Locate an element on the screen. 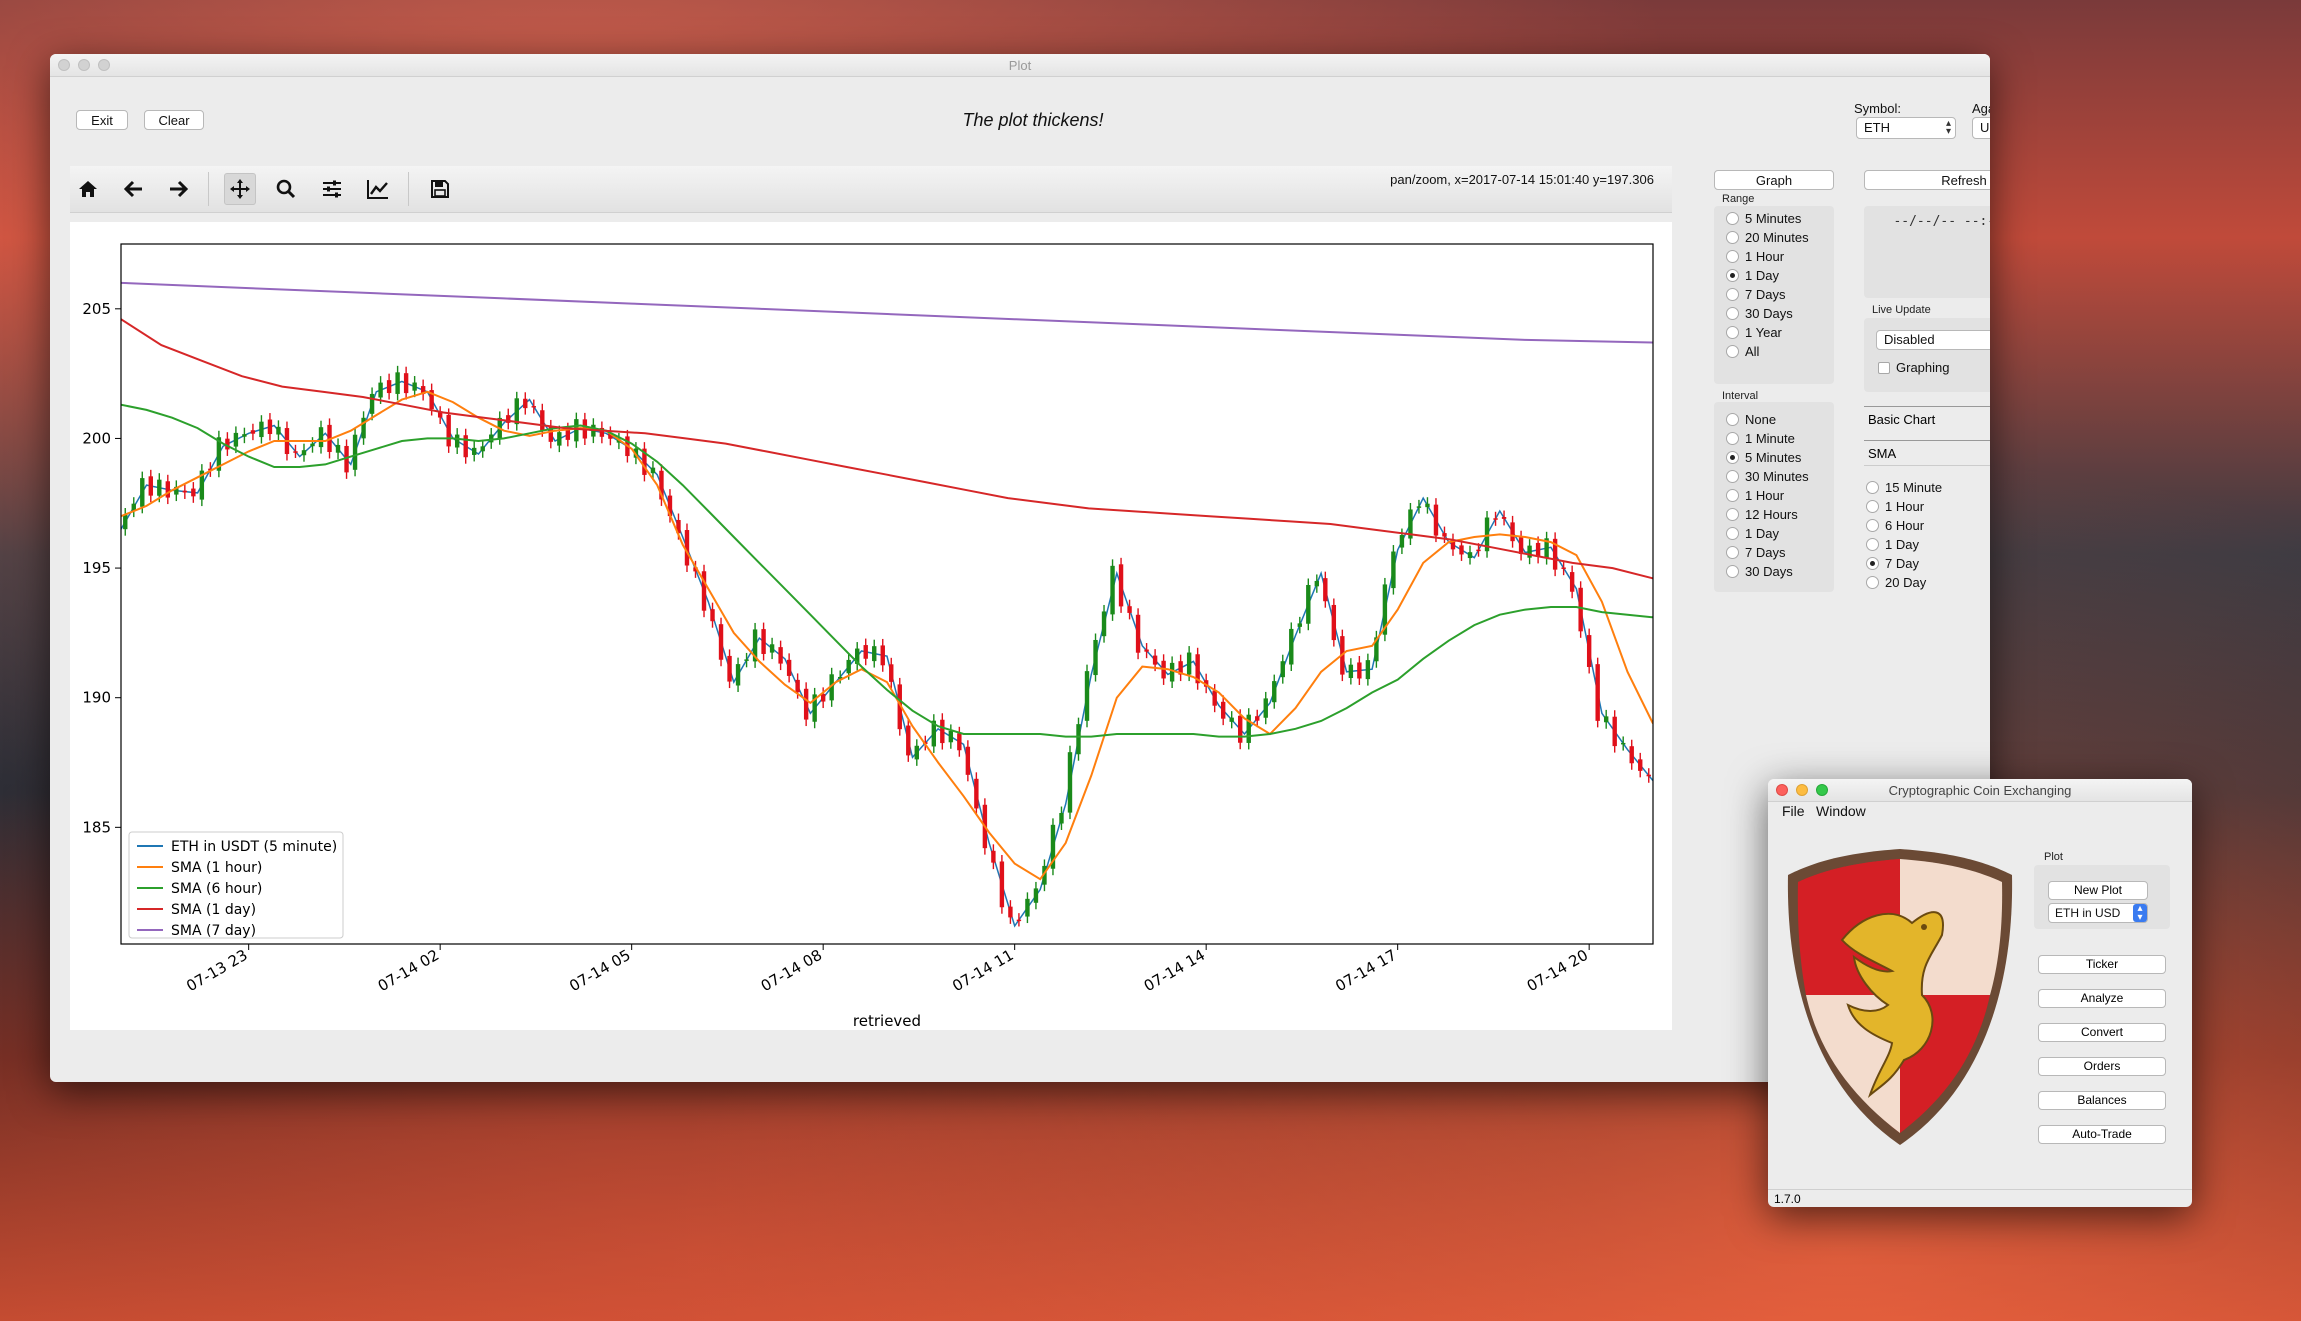 This screenshot has width=2301, height=1321. symbol-select: ETH ▴ ▾ is located at coordinates (1906, 128).